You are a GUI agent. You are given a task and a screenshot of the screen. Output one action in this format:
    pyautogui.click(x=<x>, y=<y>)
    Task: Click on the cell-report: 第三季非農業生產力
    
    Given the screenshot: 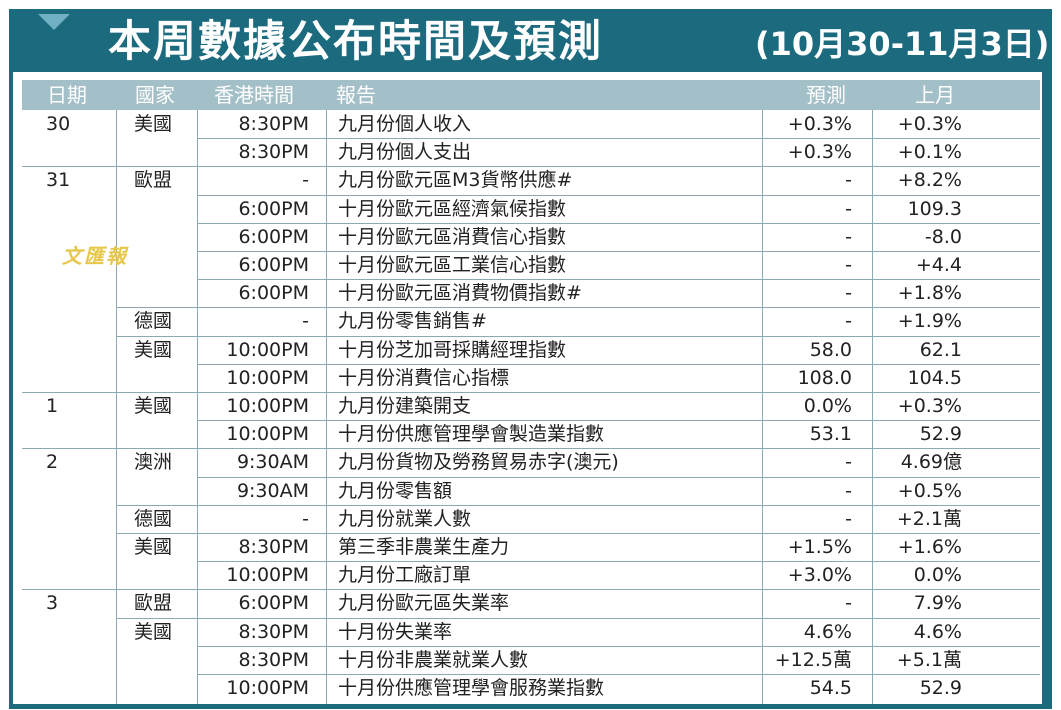 What is the action you would take?
    pyautogui.click(x=424, y=547)
    